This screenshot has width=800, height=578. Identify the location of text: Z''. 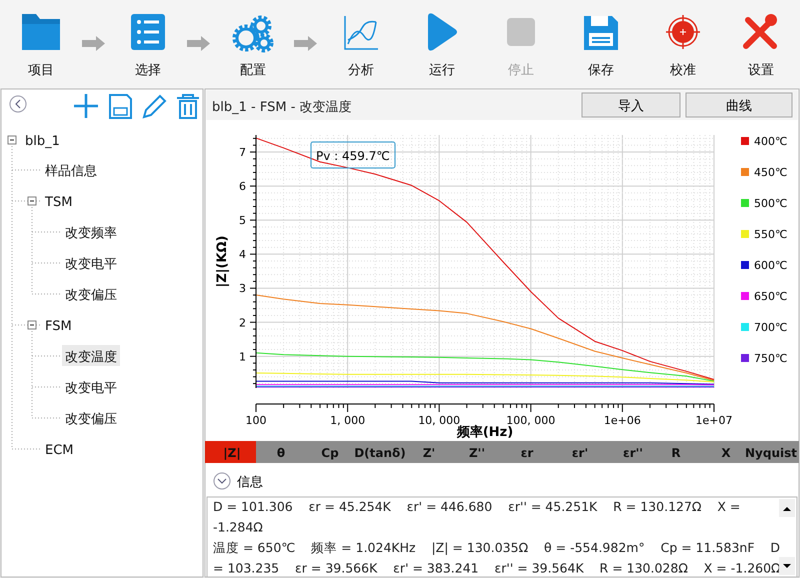
(477, 453).